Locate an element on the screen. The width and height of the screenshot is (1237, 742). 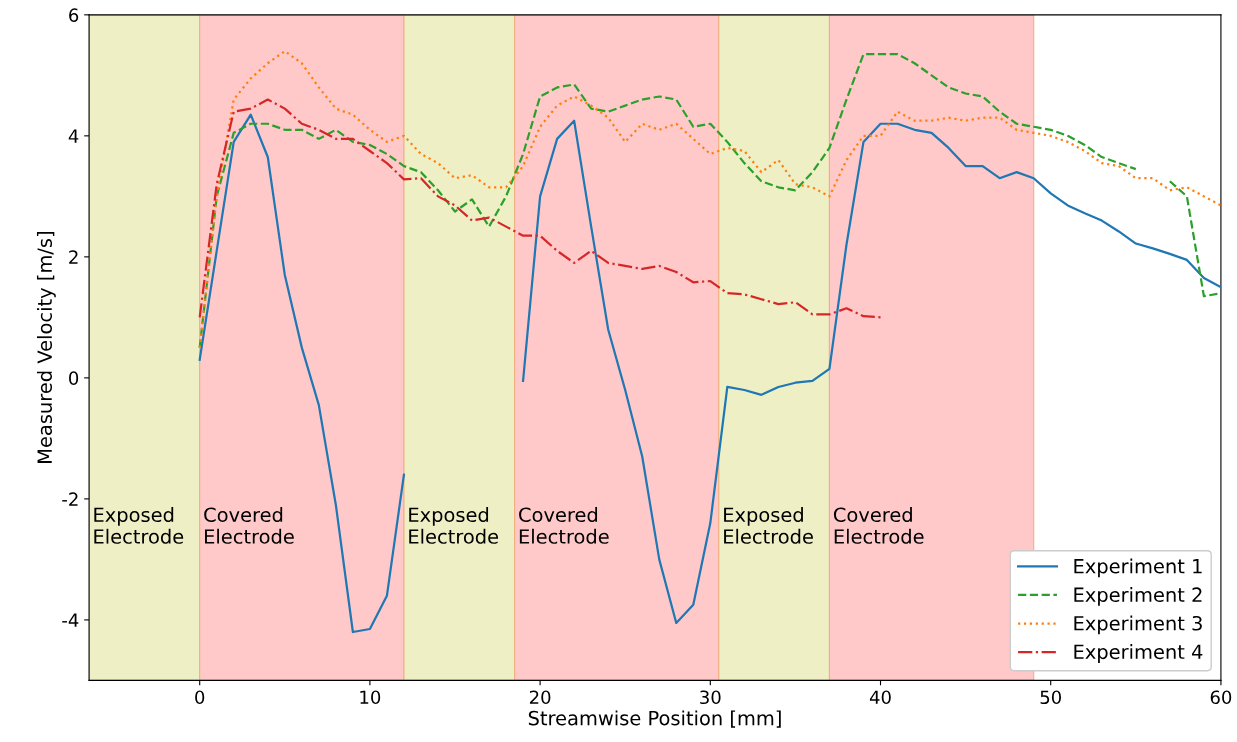
y-tick-label: 6 is located at coordinates (74, 15).